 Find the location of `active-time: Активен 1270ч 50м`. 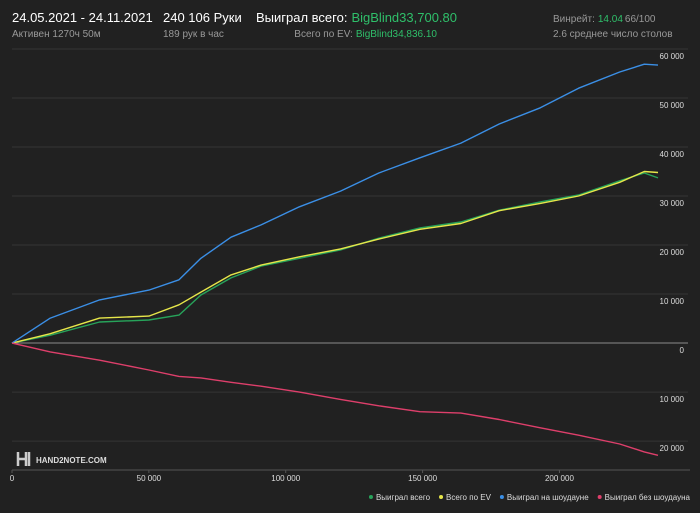

active-time: Активен 1270ч 50м is located at coordinates (56, 34).